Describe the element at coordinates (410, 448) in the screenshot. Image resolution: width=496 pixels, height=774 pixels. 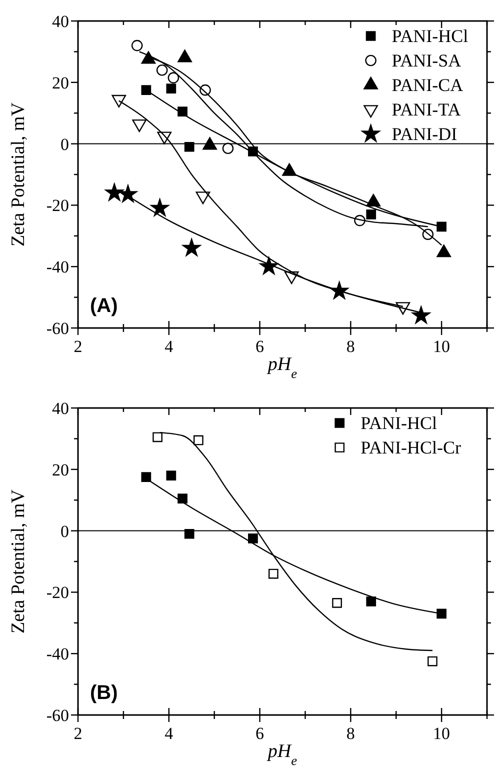
I see `legend-label: PANI-HCl-Cr` at that location.